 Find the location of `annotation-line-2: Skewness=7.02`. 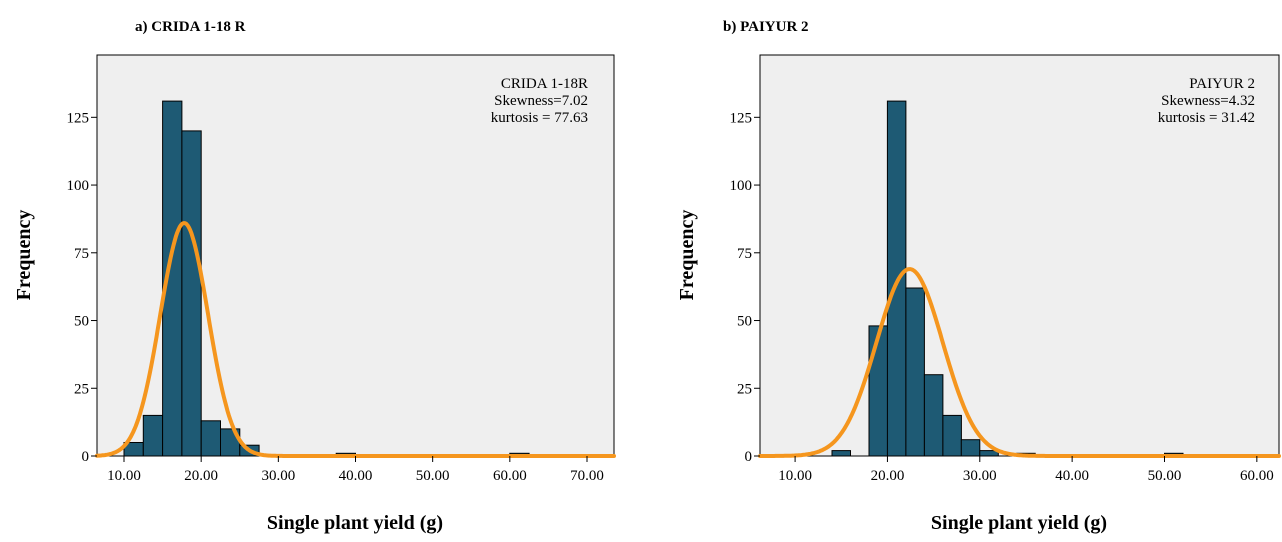

annotation-line-2: Skewness=7.02 is located at coordinates (541, 101).